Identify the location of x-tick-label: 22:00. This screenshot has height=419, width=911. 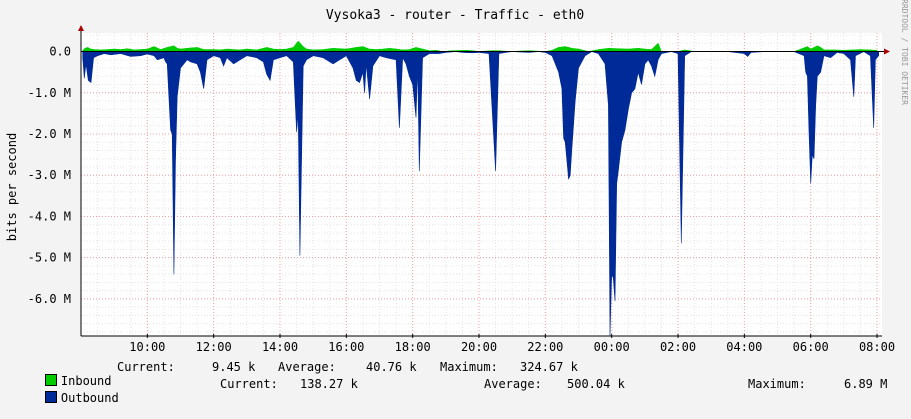
(545, 347).